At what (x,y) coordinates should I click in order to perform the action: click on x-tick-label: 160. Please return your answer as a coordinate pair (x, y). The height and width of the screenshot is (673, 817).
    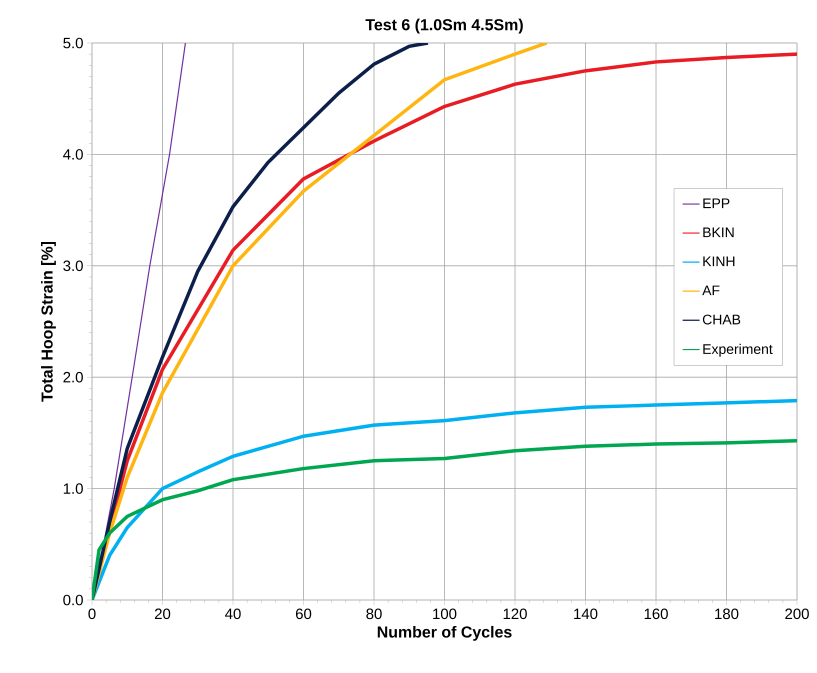
    Looking at the image, I should click on (656, 614).